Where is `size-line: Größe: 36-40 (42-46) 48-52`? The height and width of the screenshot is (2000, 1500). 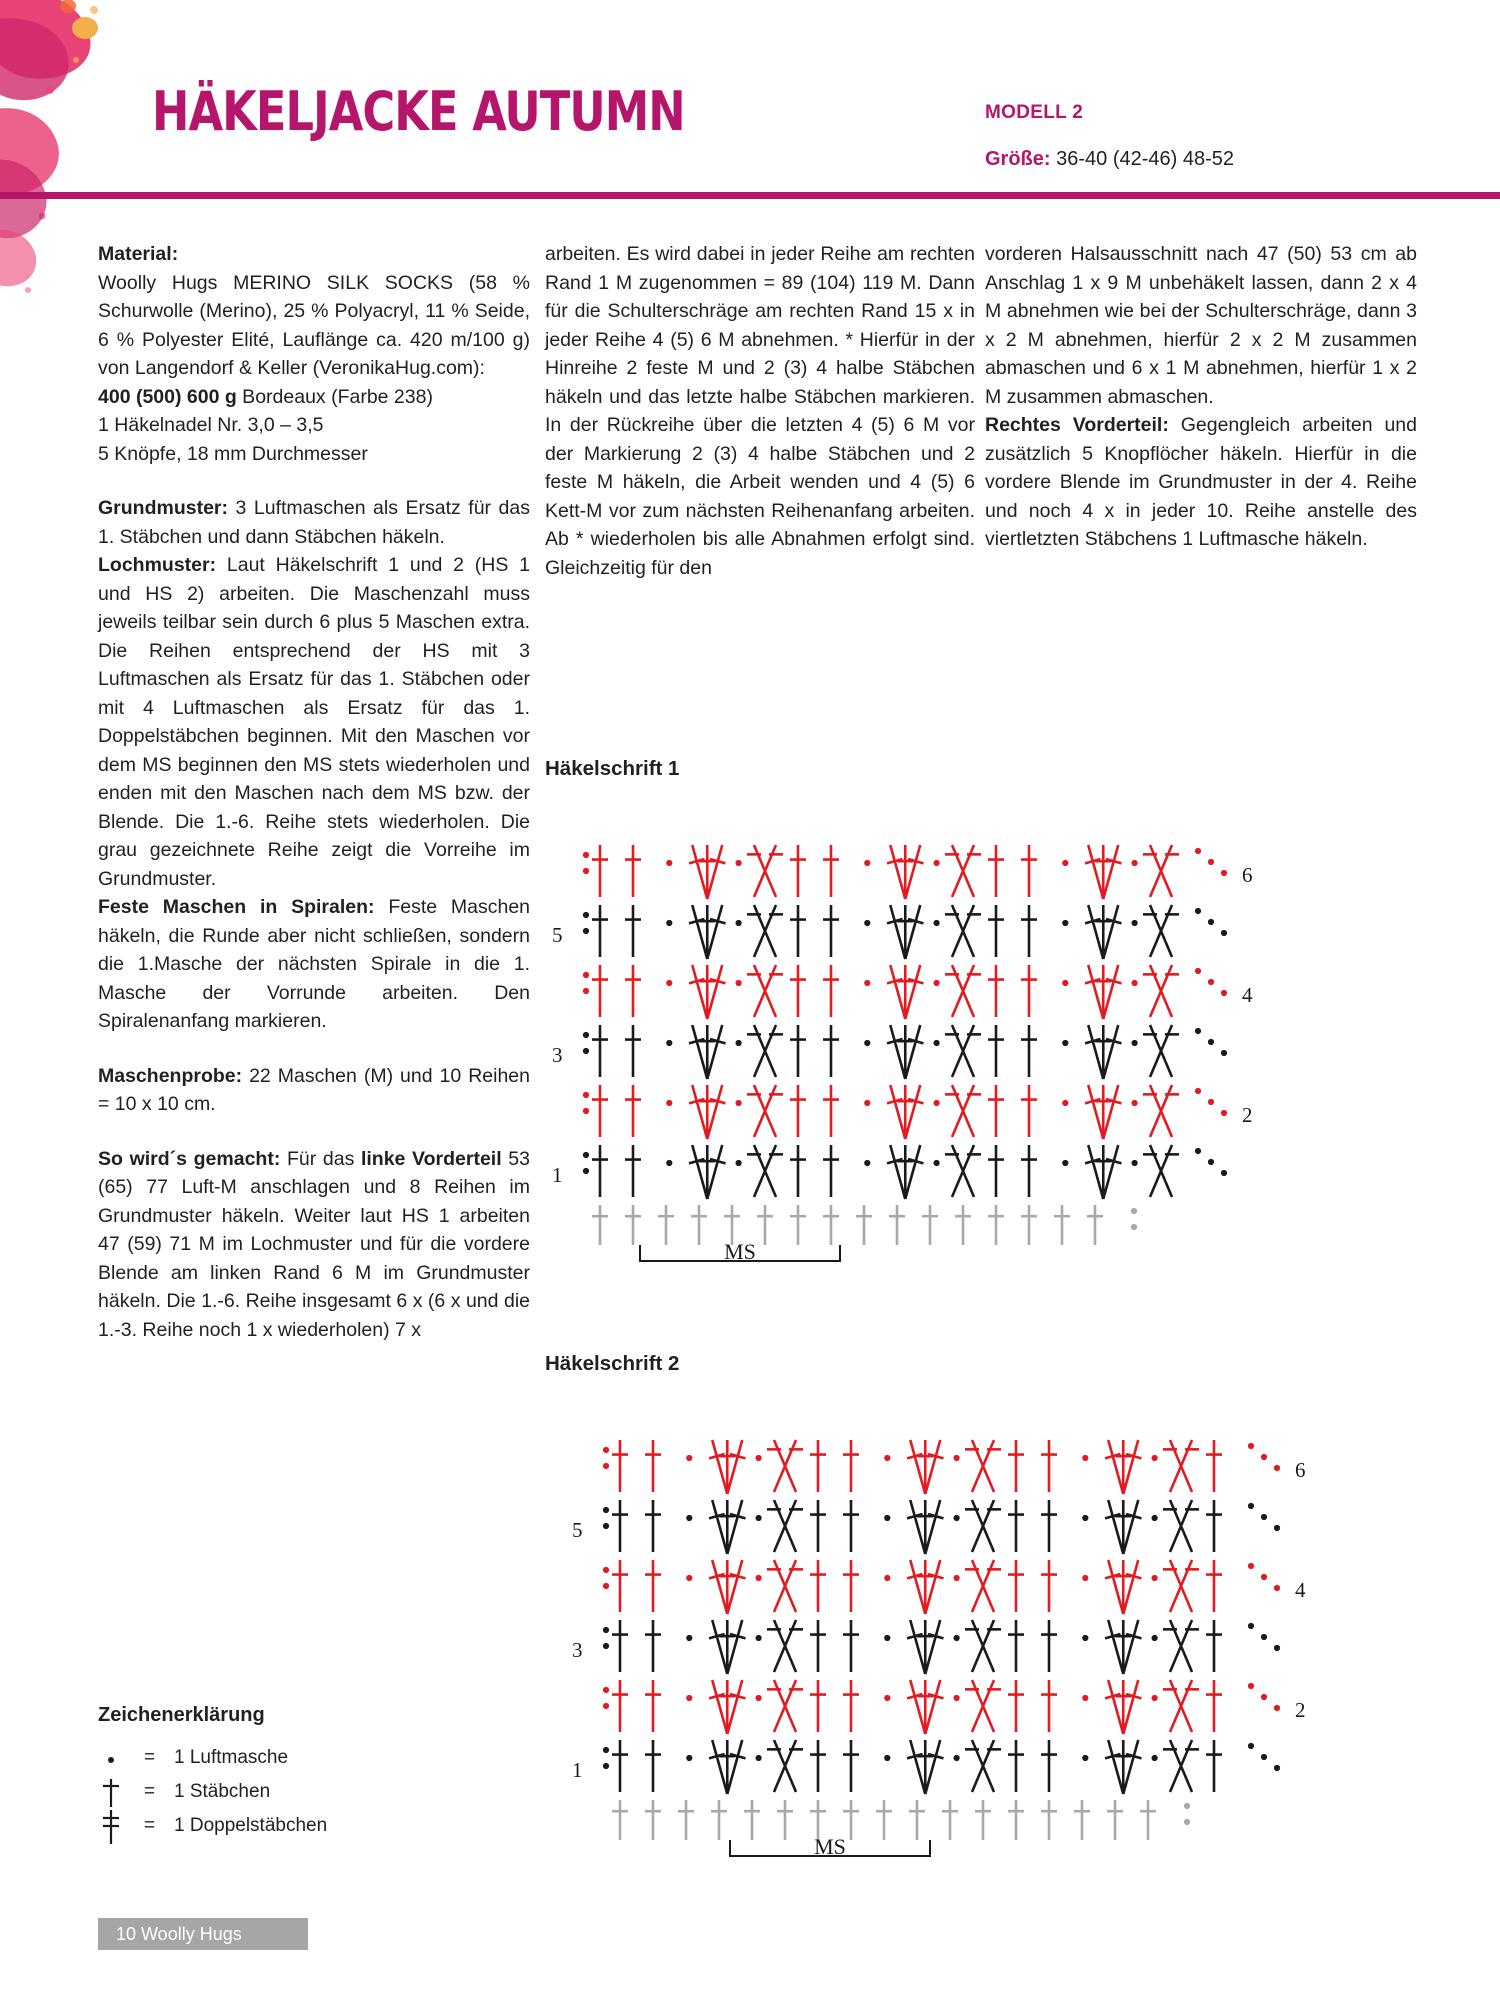
size-line: Größe: 36-40 (42-46) 48-52 is located at coordinates (1109, 159).